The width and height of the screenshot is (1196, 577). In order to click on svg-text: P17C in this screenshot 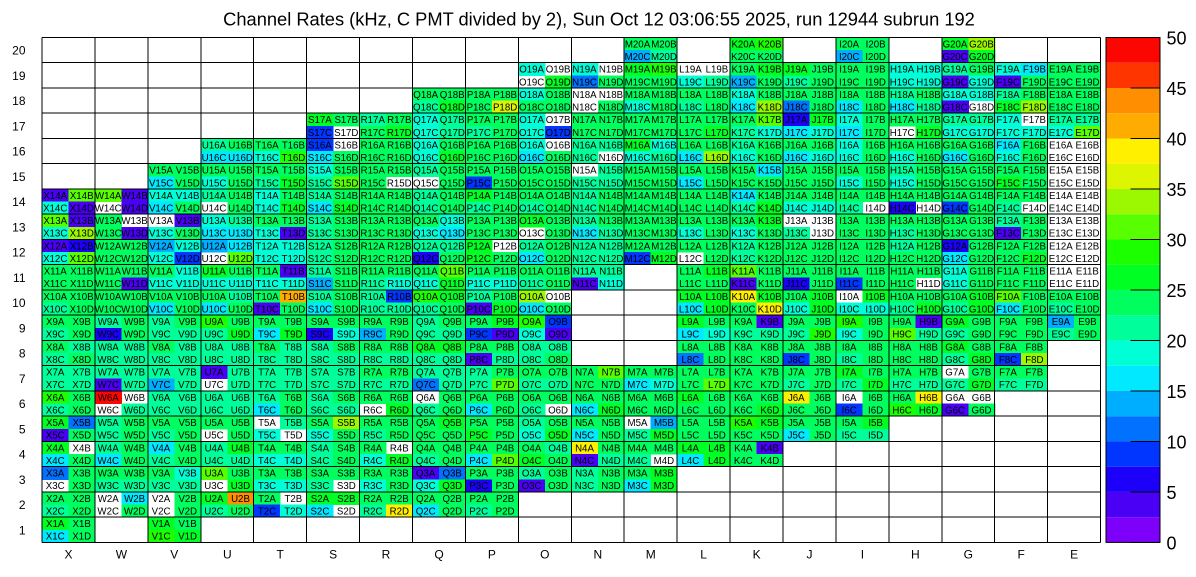, I will do `click(479, 133)`.